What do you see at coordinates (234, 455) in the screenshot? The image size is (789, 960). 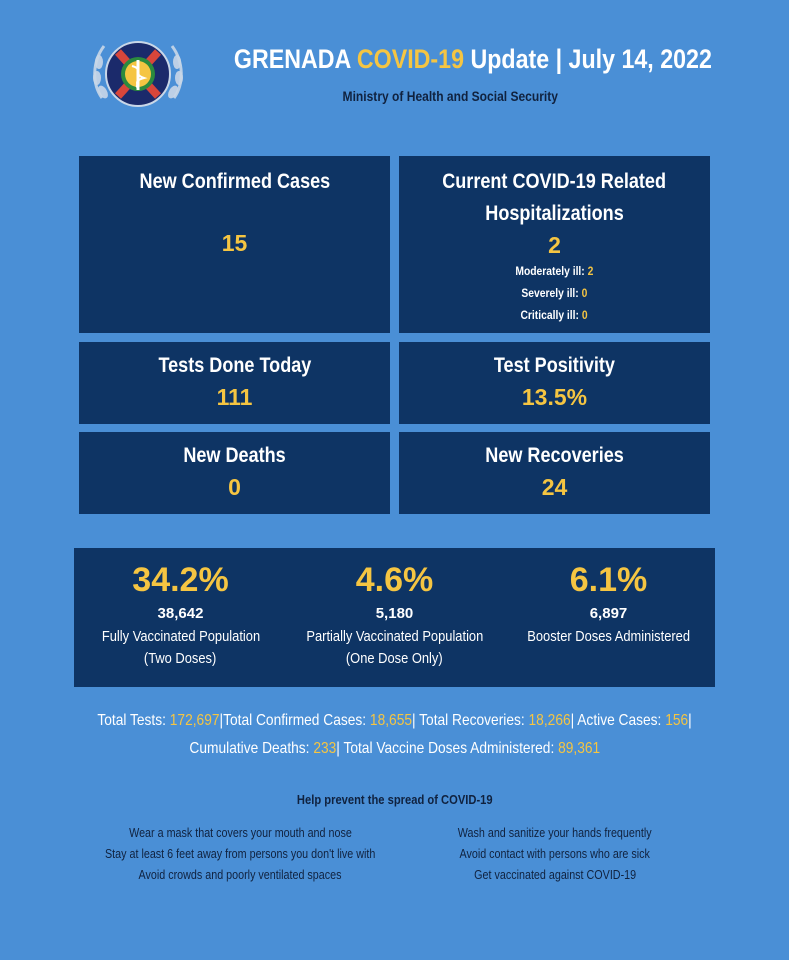 I see `card-label: New Deaths` at bounding box center [234, 455].